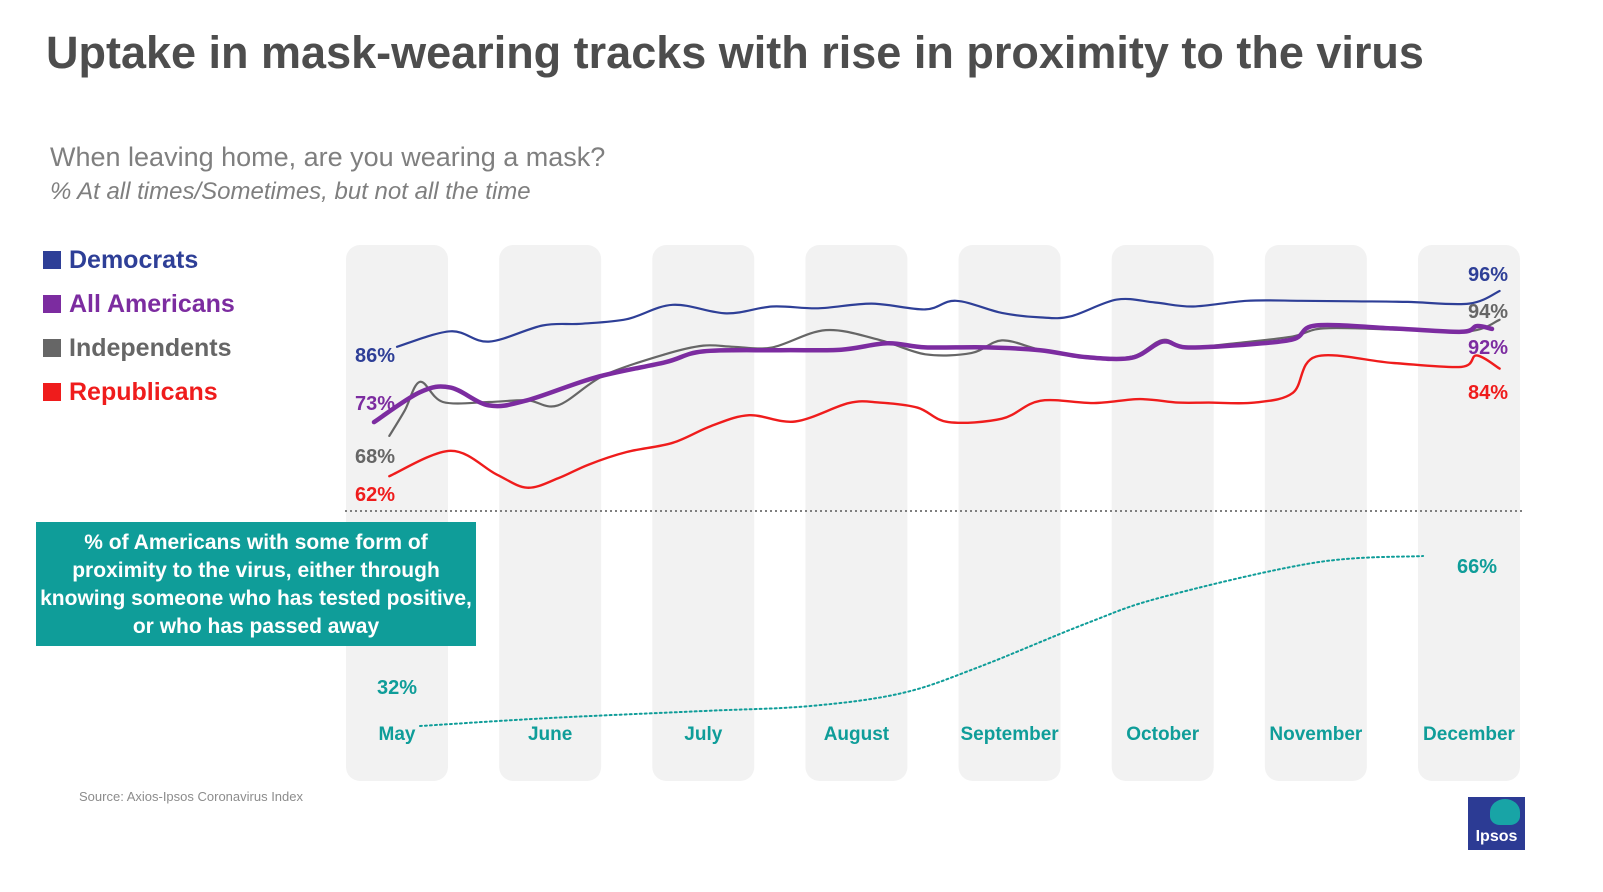  I want to click on series-line-proximity-to-the-virus, so click(922, 641).